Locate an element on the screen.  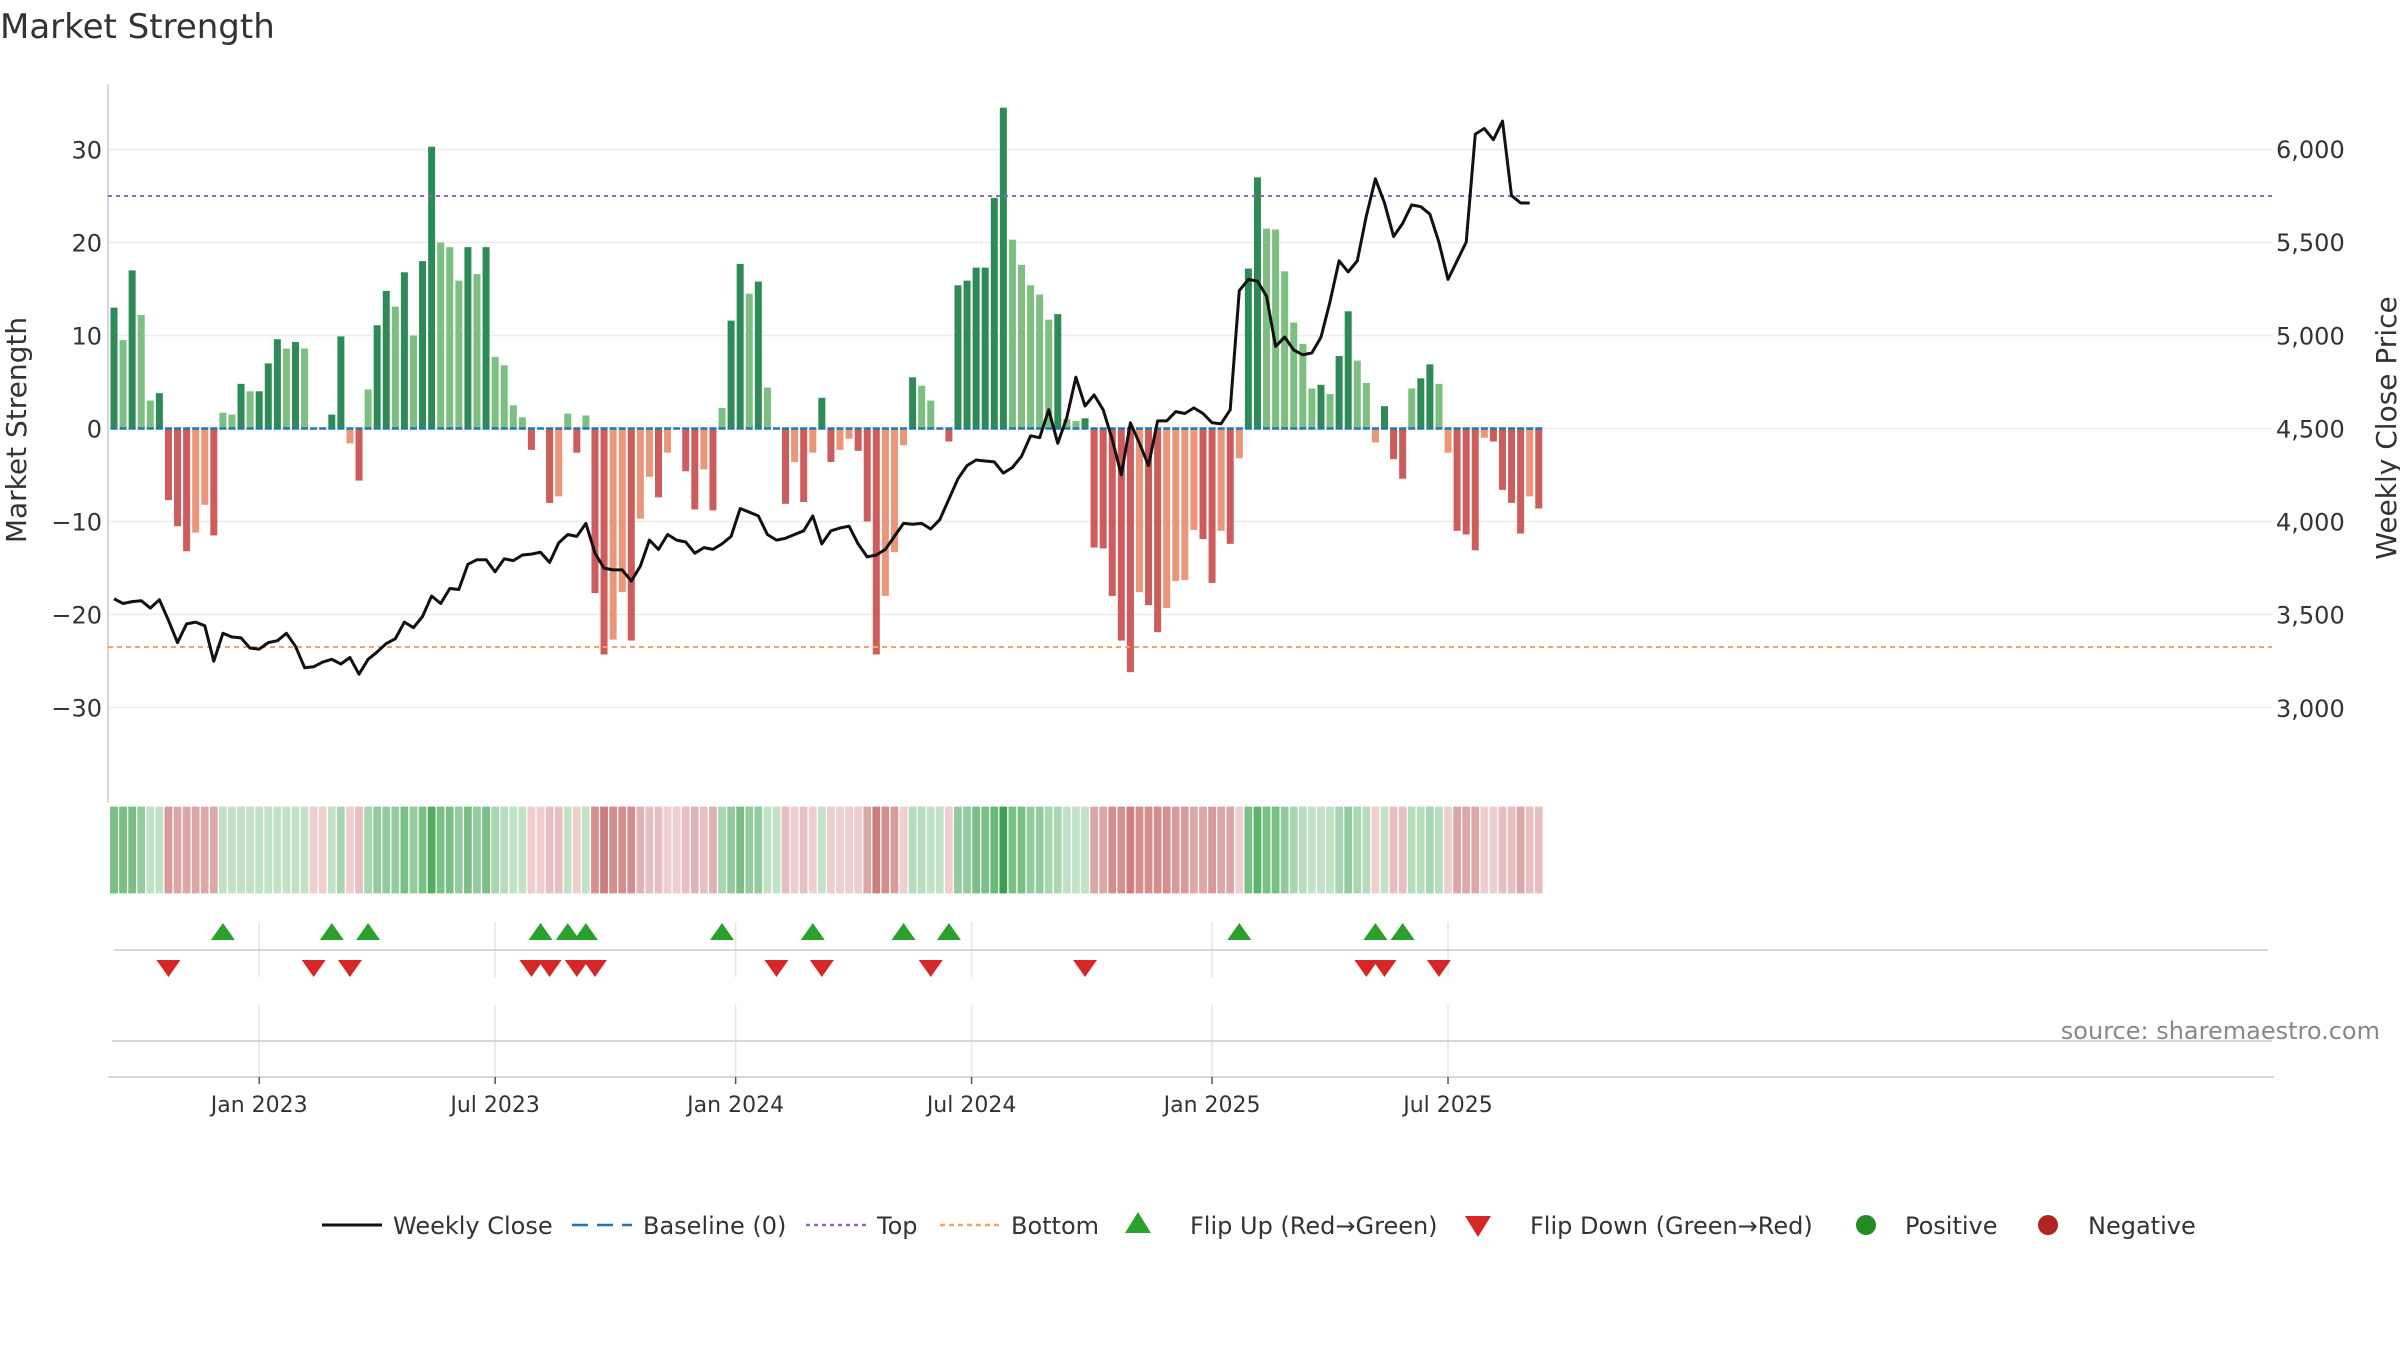
legend-item-weekly-close: Weekly Close is located at coordinates (437, 1226).